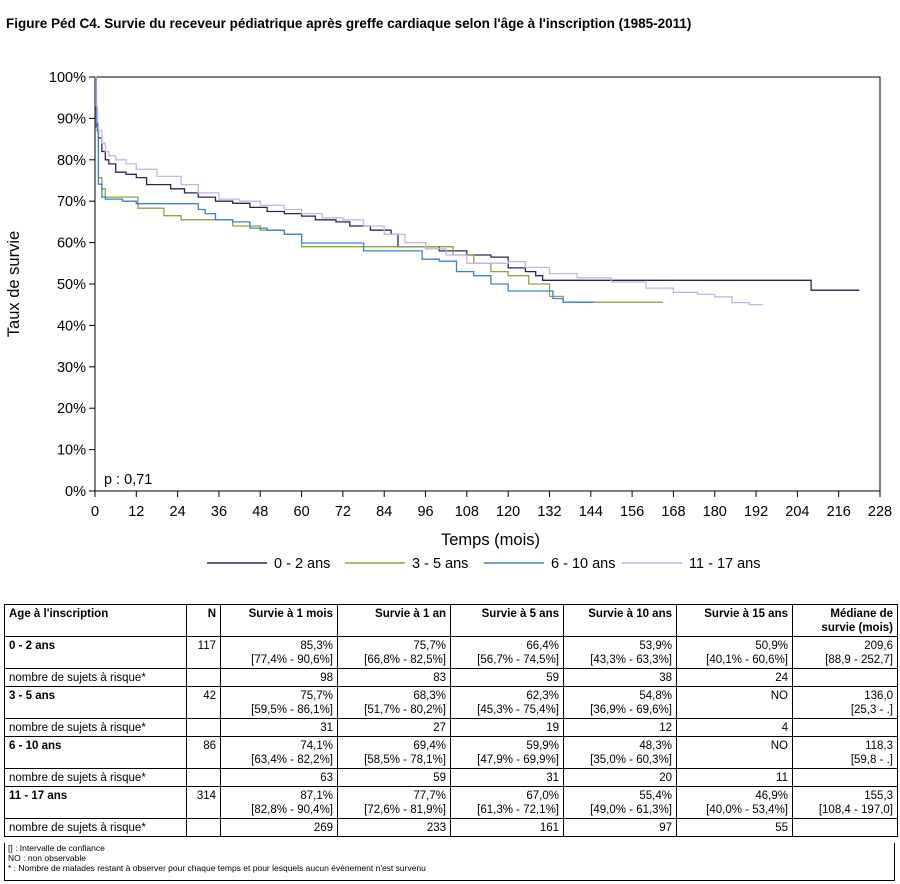 The width and height of the screenshot is (900, 884). Describe the element at coordinates (279, 802) in the screenshot. I see `survival-cell: 87,1% [82,8% - 90,4%]` at that location.